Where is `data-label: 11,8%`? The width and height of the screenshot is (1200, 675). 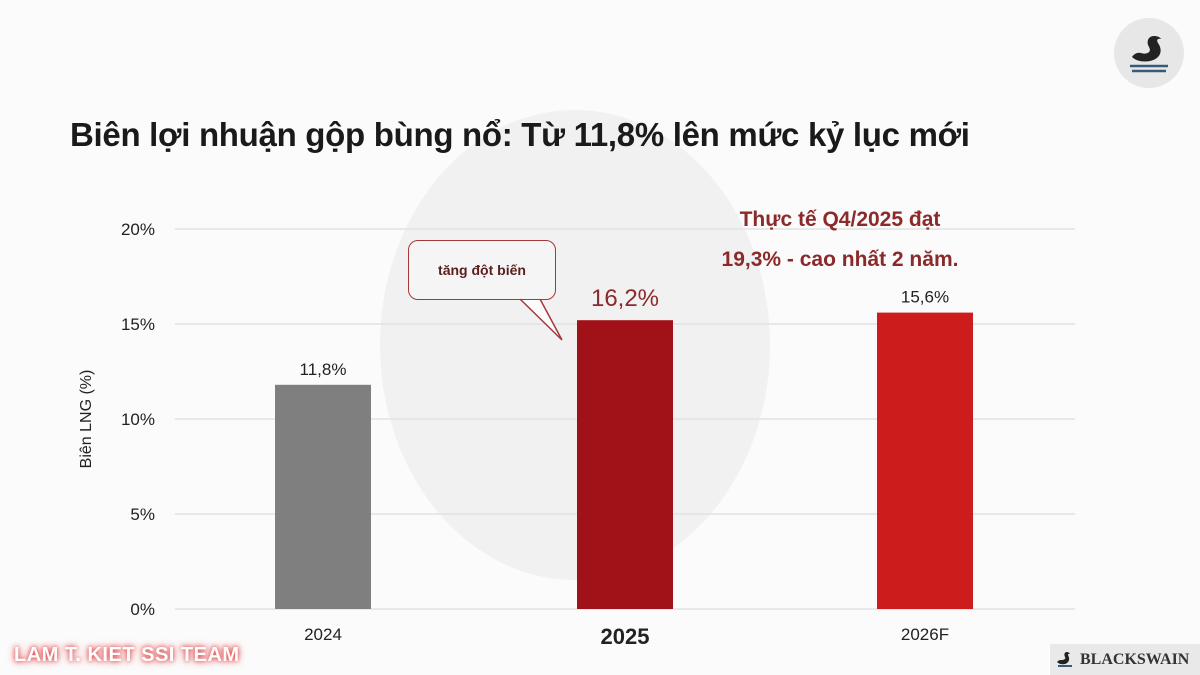 data-label: 11,8% is located at coordinates (323, 369).